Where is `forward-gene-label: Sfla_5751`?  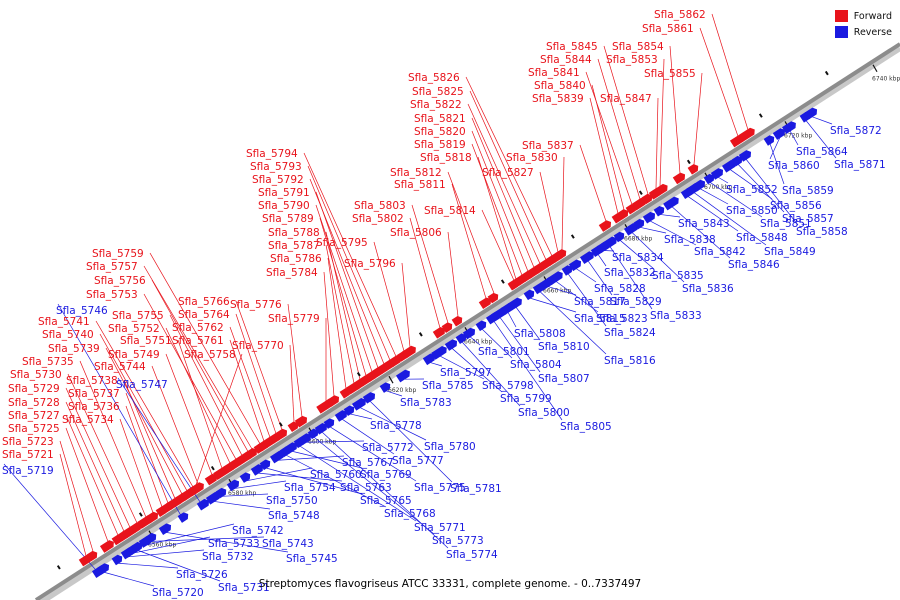 forward-gene-label: Sfla_5751 is located at coordinates (146, 341).